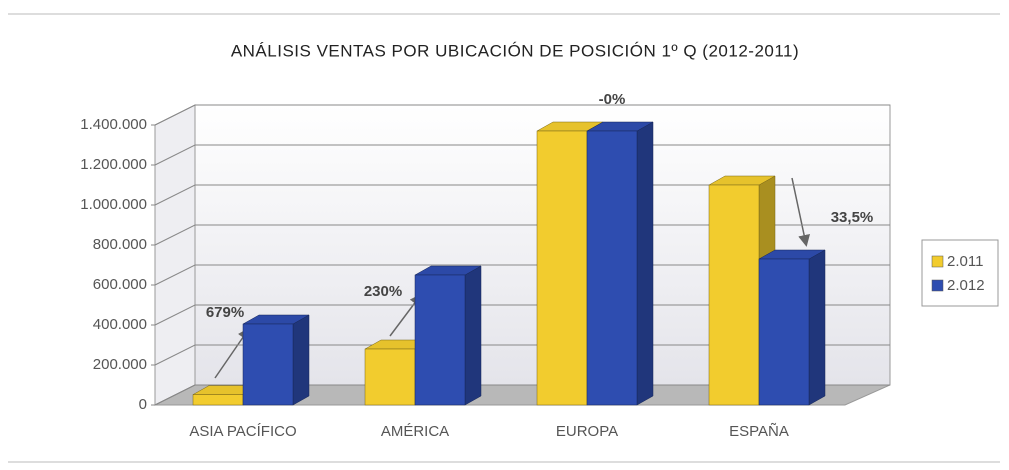 Image resolution: width=1009 pixels, height=470 pixels. What do you see at coordinates (960, 273) in the screenshot?
I see `legend` at bounding box center [960, 273].